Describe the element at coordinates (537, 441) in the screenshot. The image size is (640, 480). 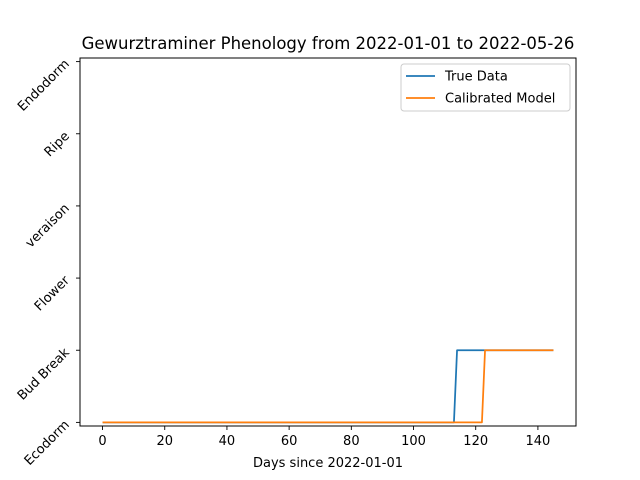
I see `x-tick-label: 140` at that location.